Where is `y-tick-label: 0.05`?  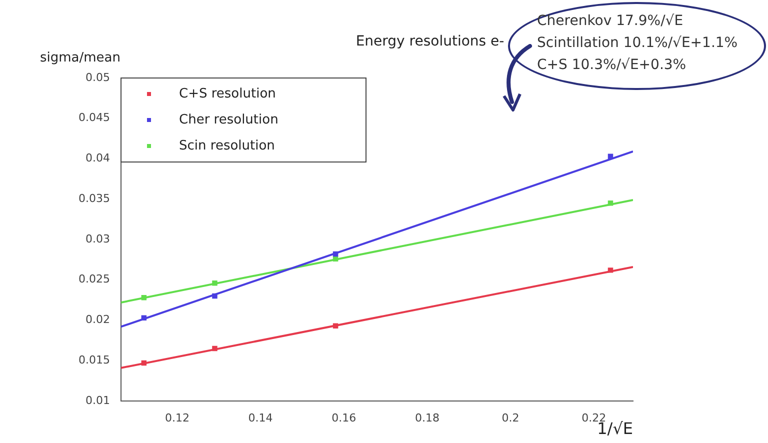 y-tick-label: 0.05 is located at coordinates (98, 77).